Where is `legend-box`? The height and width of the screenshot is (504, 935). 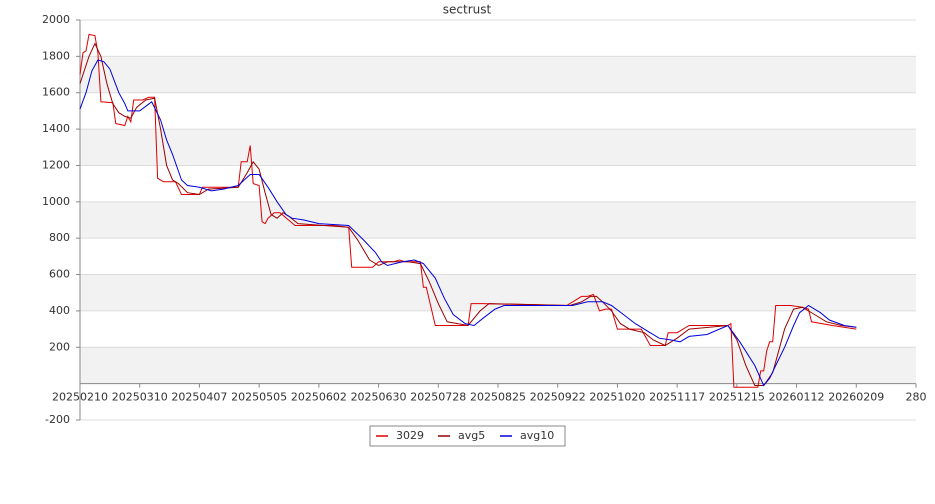
legend-box is located at coordinates (467, 436).